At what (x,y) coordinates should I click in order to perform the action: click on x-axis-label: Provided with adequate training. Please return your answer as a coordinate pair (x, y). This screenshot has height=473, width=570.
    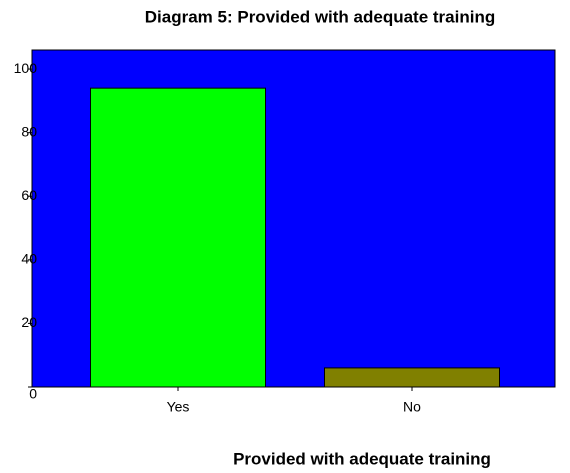
    Looking at the image, I should click on (362, 458).